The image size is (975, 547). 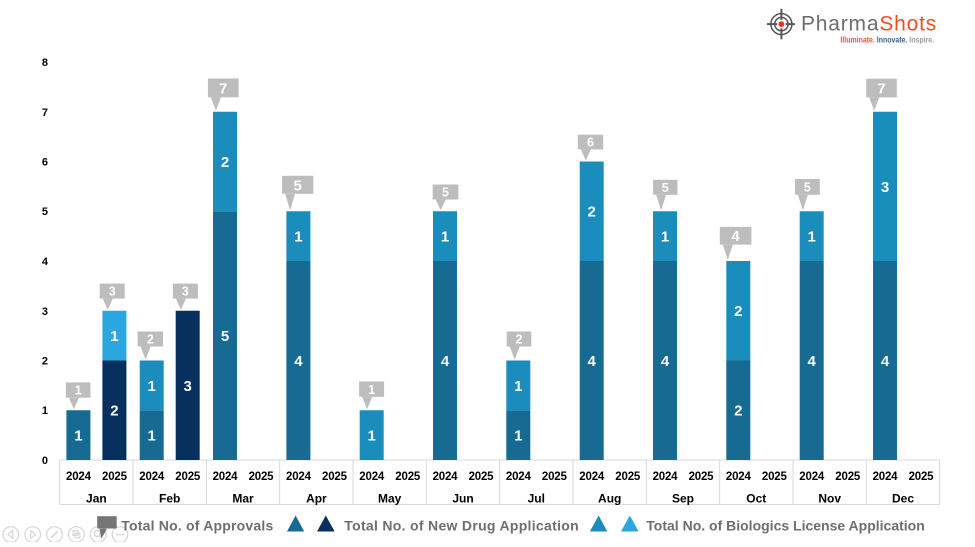 I want to click on svg-text: Jul, so click(x=536, y=499).